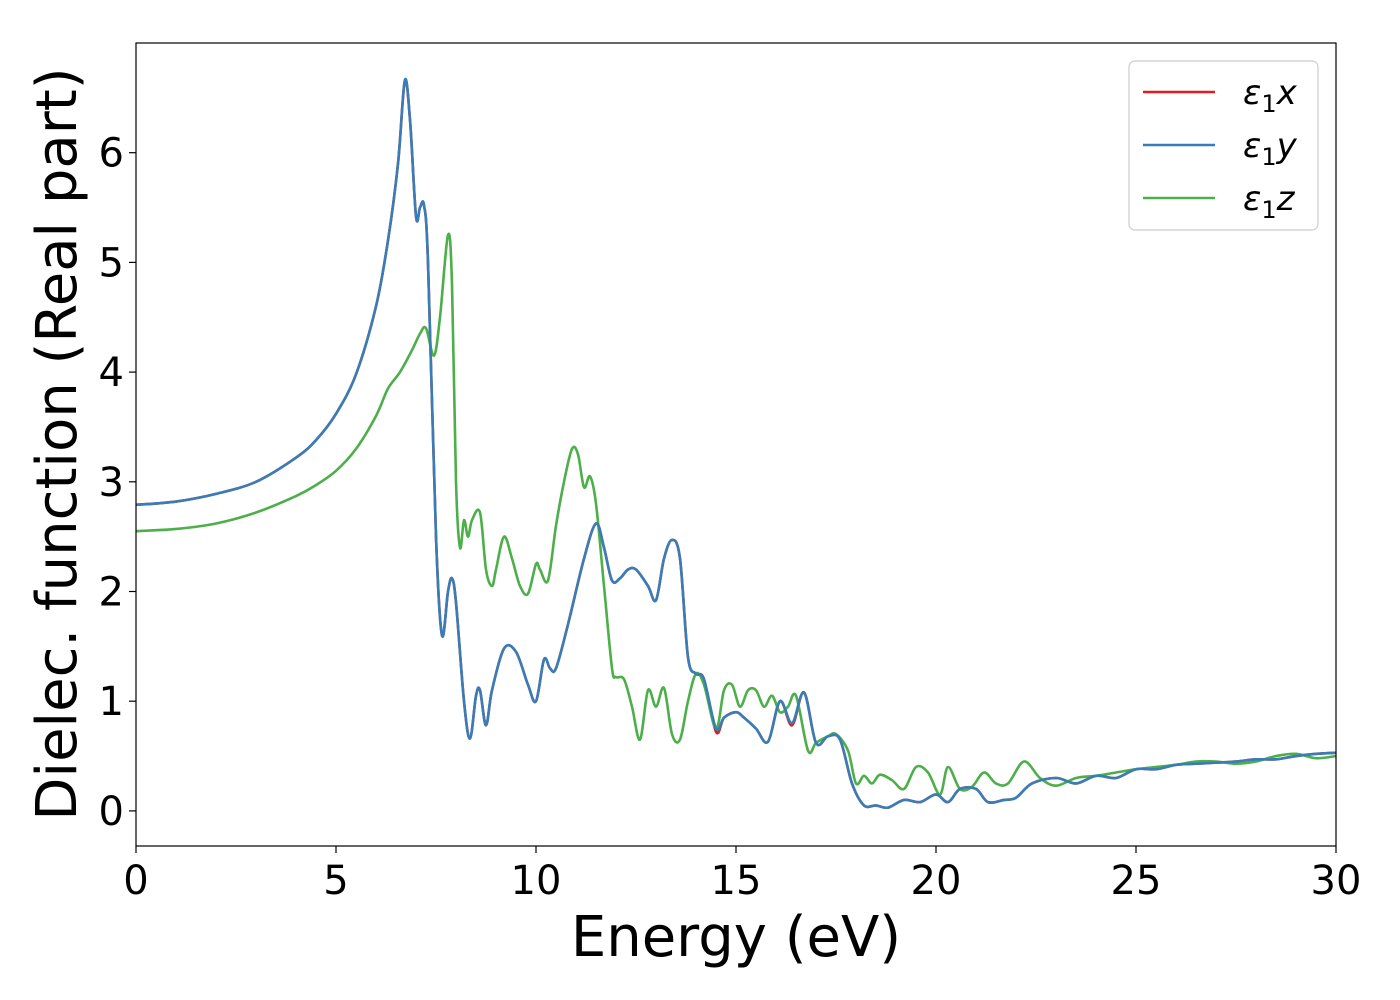 The height and width of the screenshot is (1000, 1400). Describe the element at coordinates (536, 881) in the screenshot. I see `x-tick-label: 10` at that location.